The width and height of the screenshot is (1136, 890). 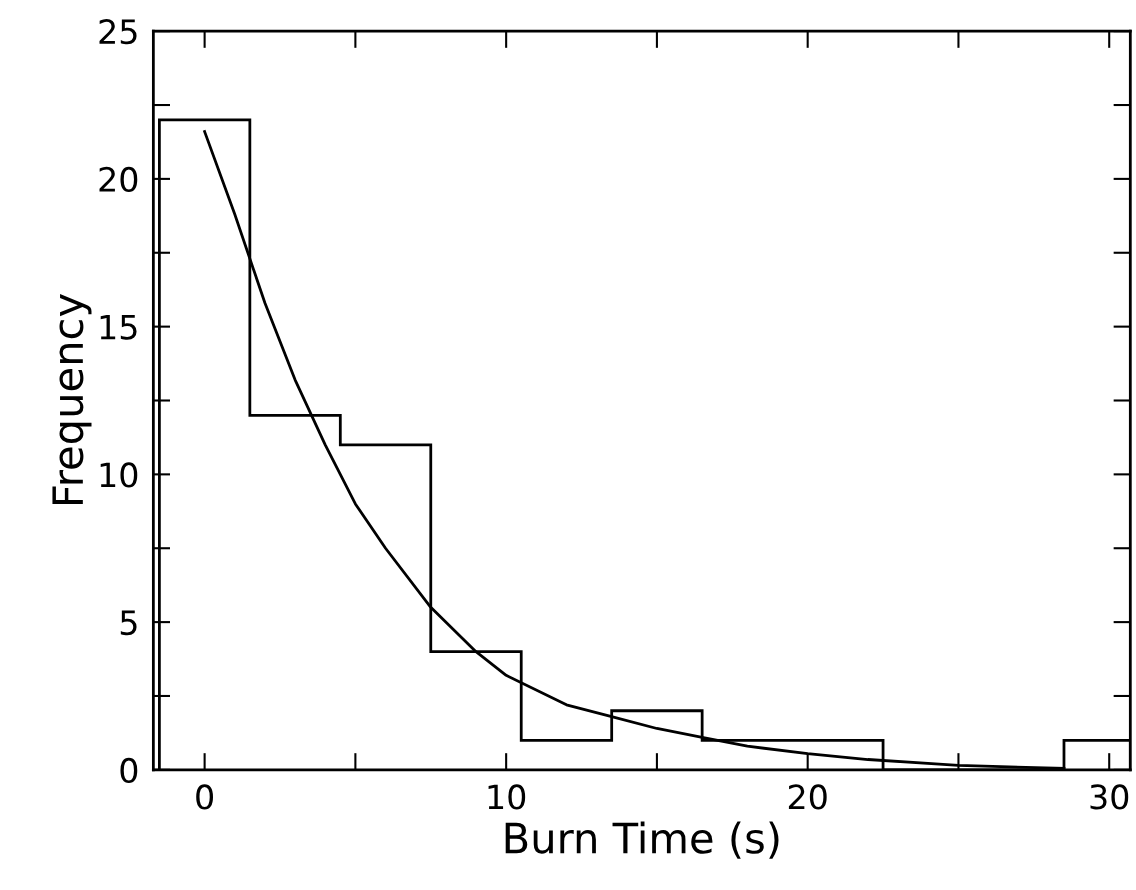 I want to click on x-axis-title: Burn Time (s), so click(x=642, y=840).